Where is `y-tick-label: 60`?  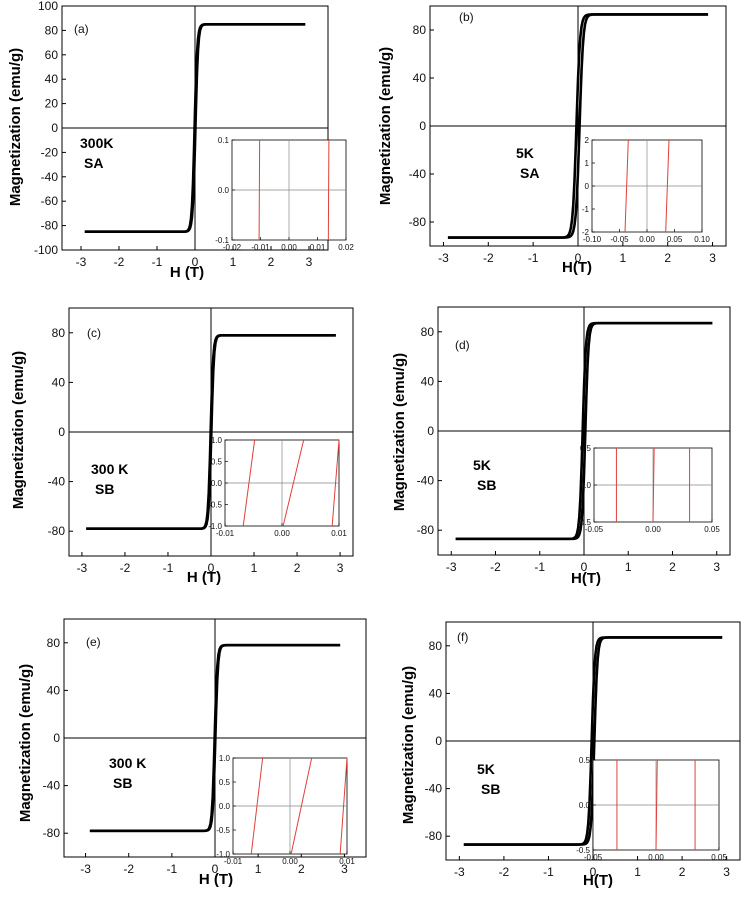
y-tick-label: 60 is located at coordinates (52, 55).